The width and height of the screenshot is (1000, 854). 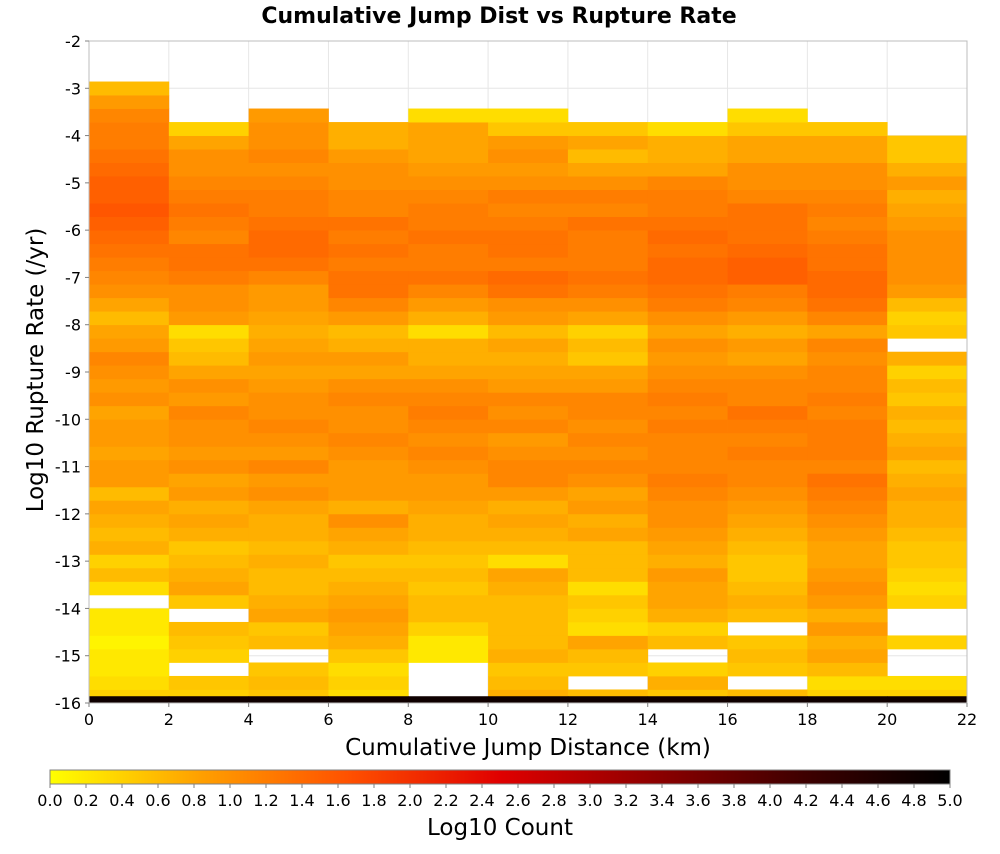 I want to click on x-tick-label: 6, so click(x=328, y=719).